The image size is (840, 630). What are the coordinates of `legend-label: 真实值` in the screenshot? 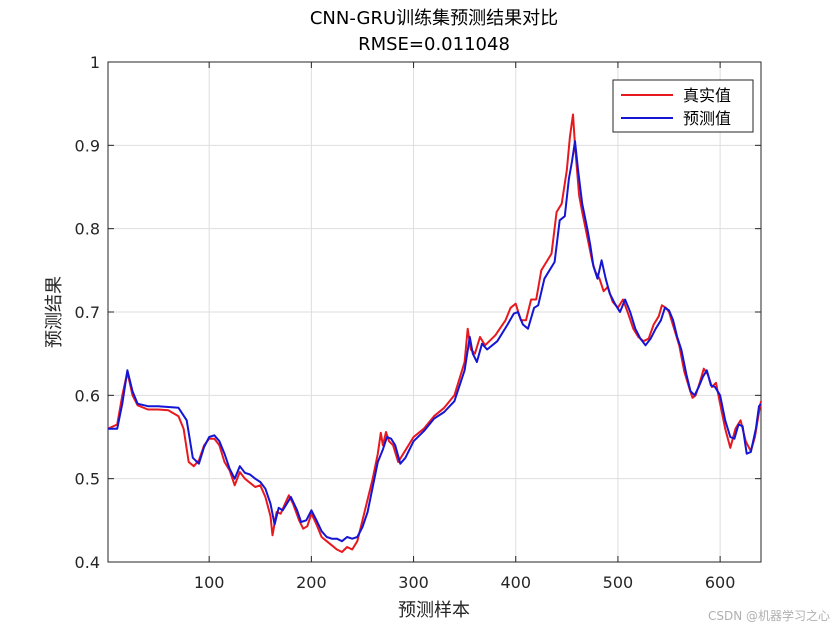 It's located at (707, 95).